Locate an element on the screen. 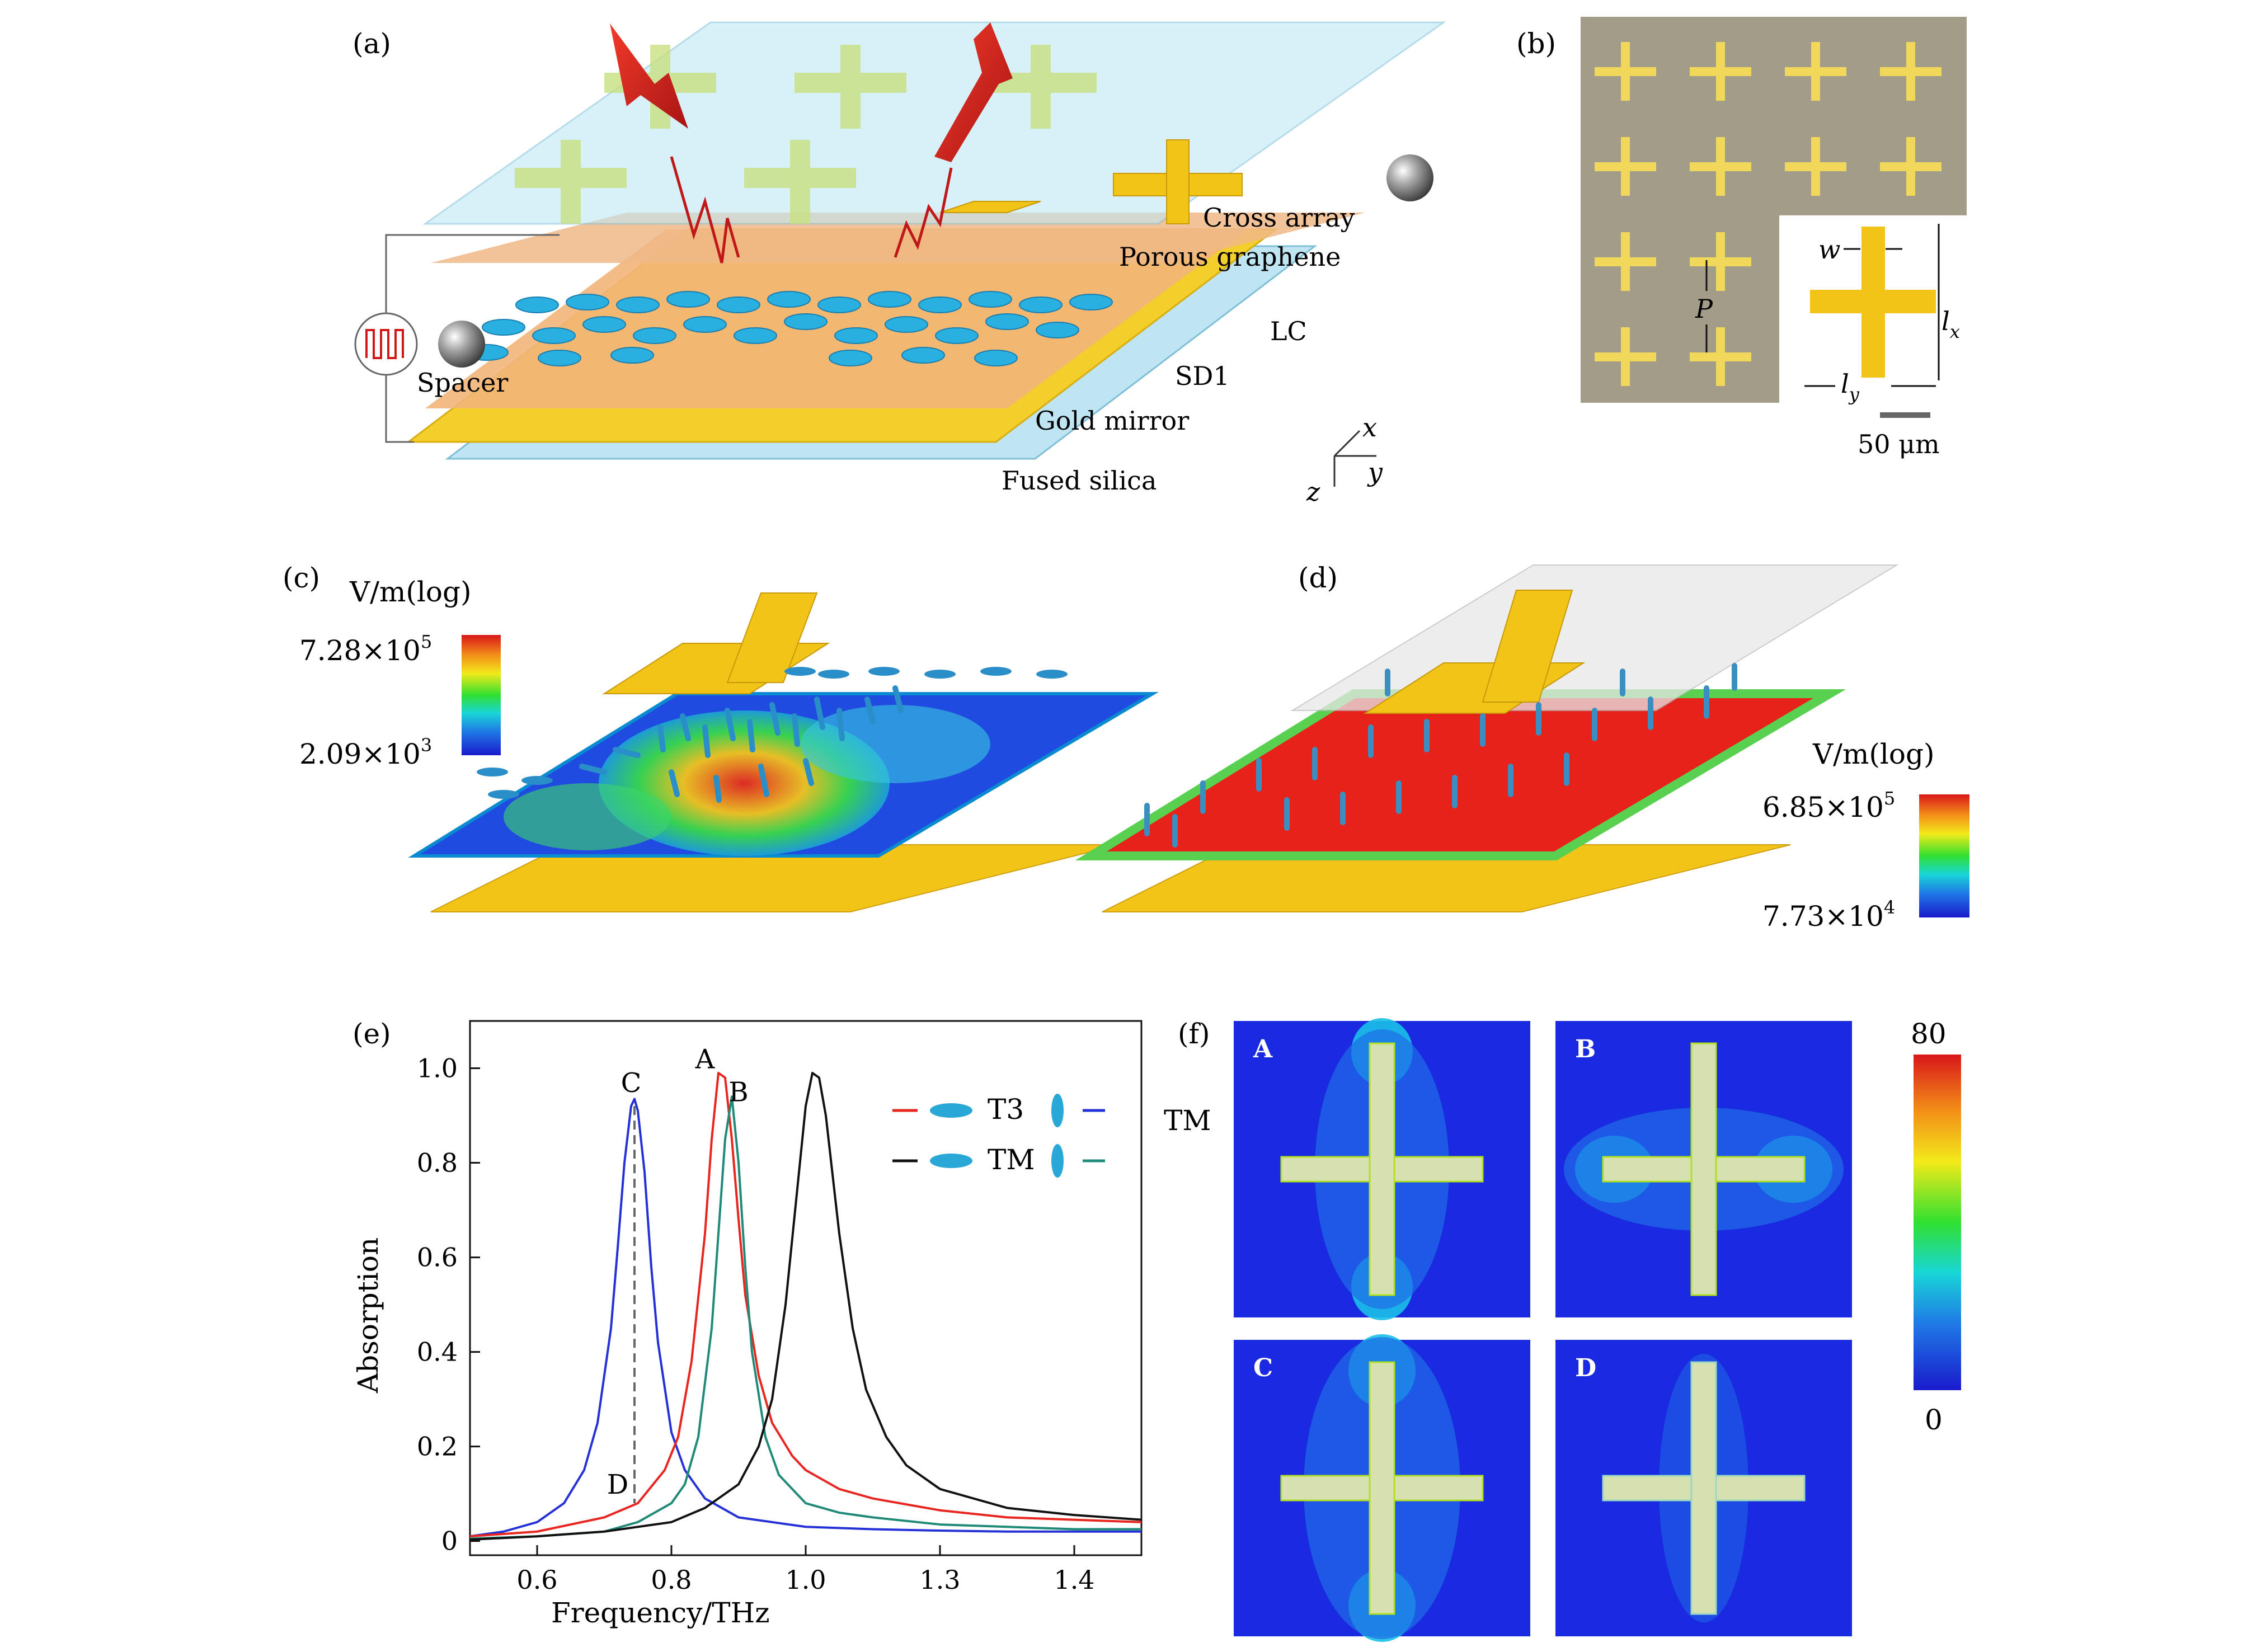  field-map-a: A is located at coordinates (1382, 1169).